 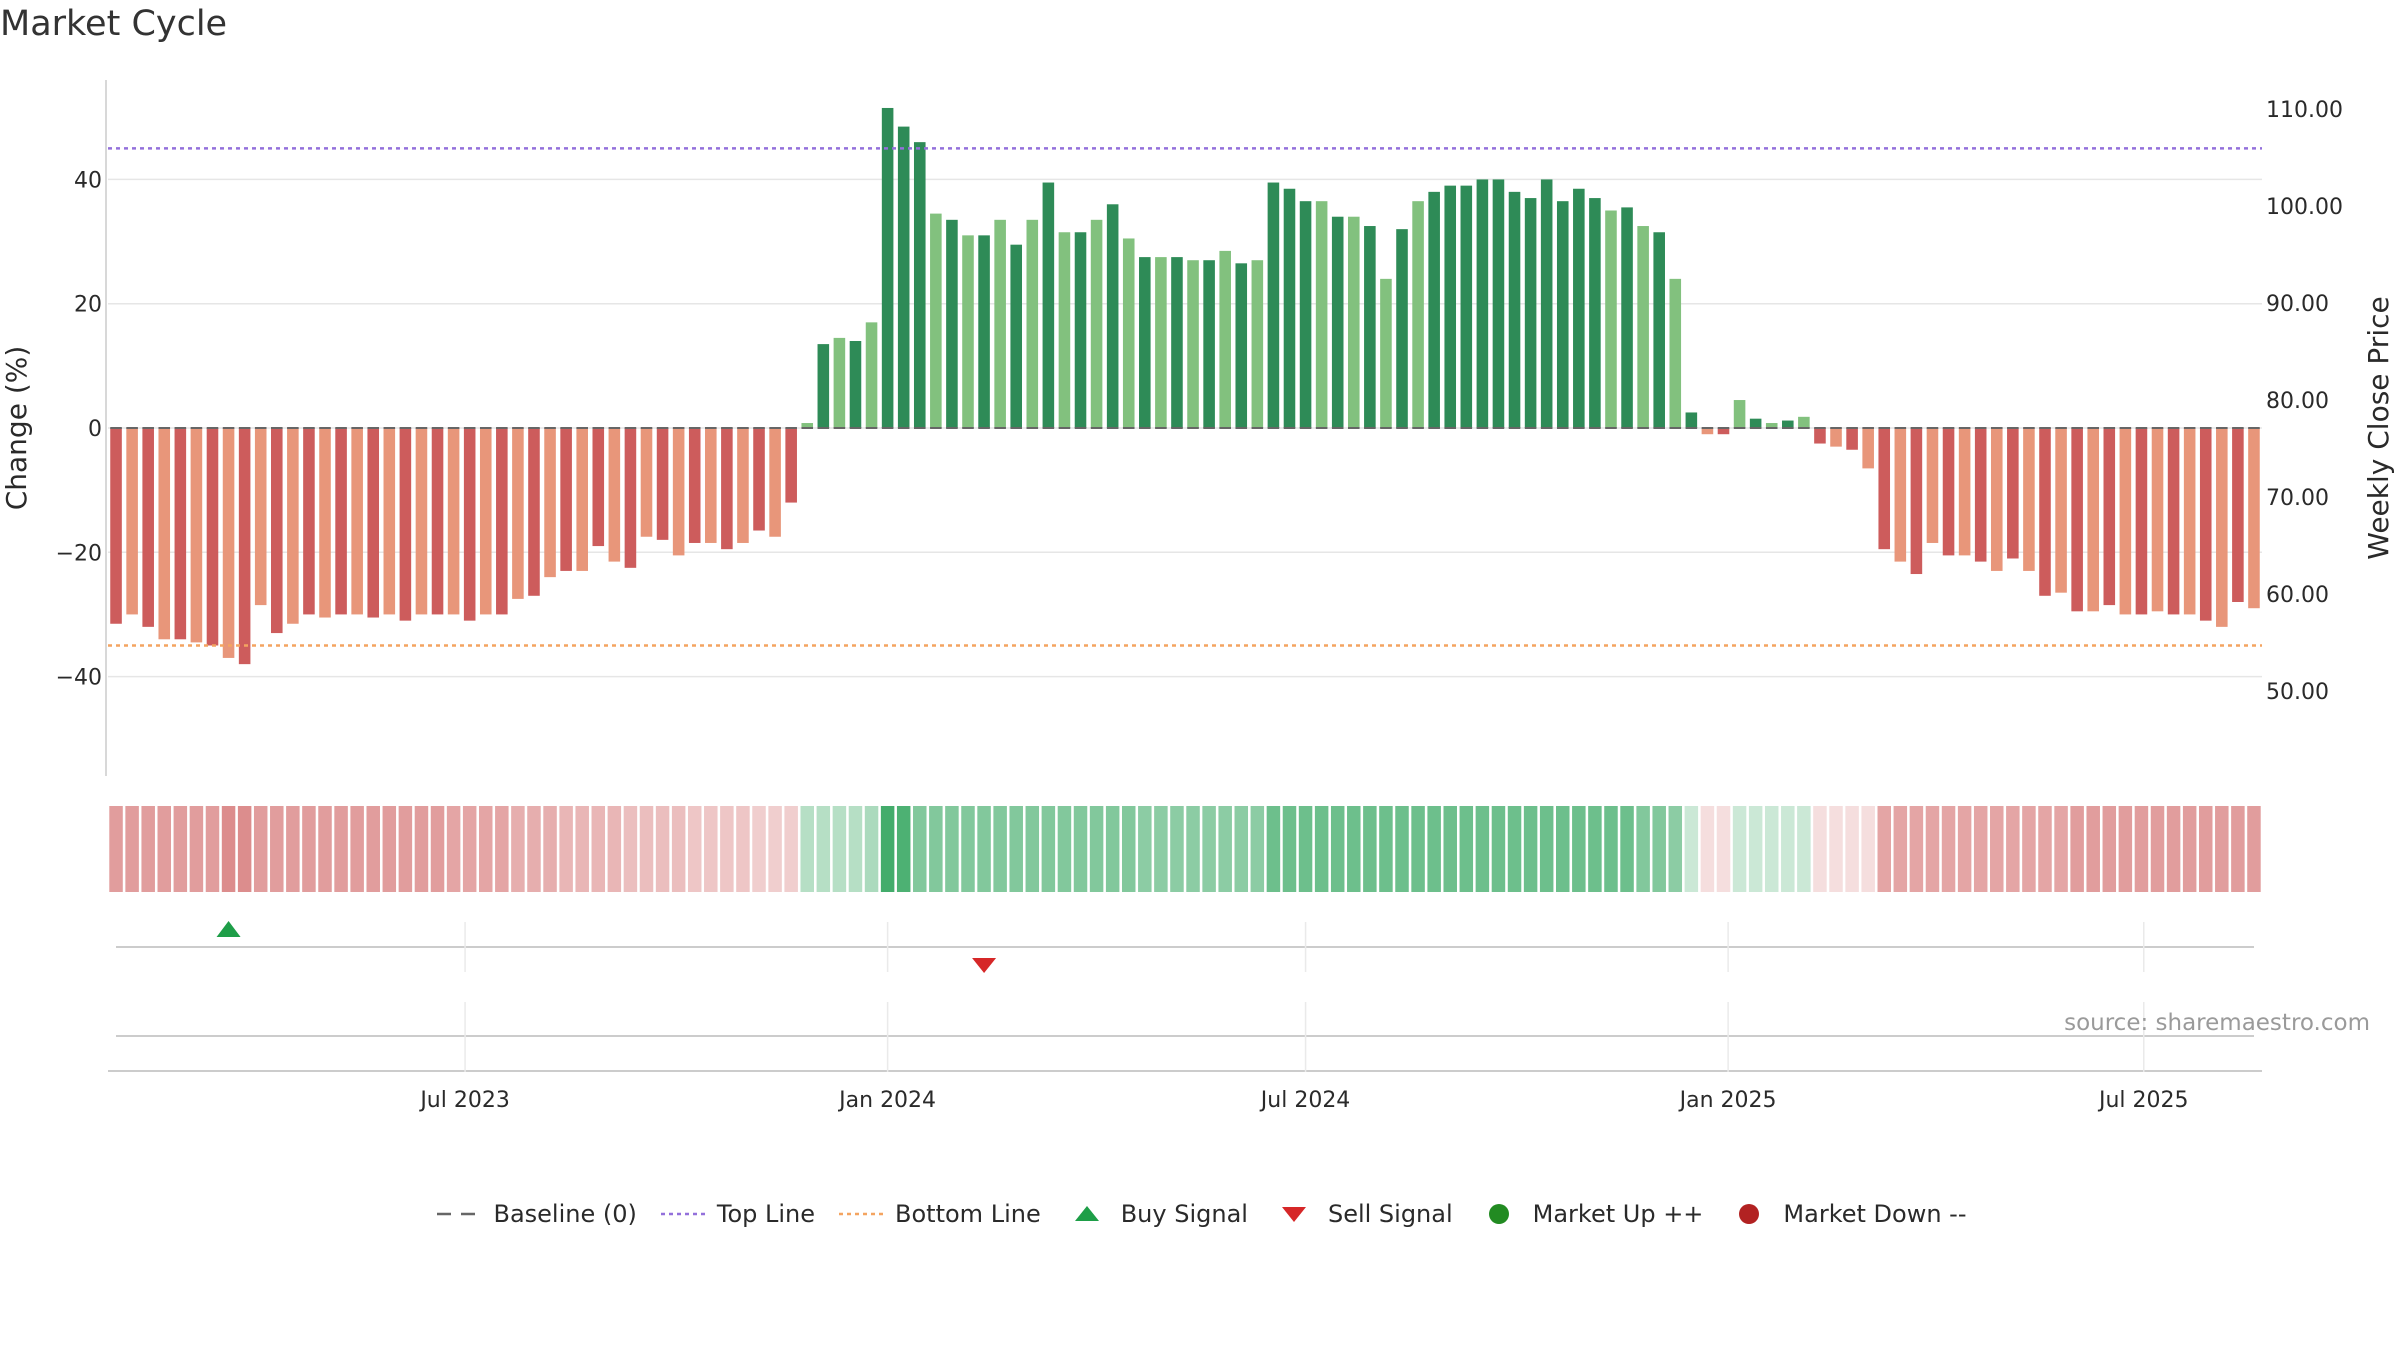 I want to click on y-tick-label-right: 60.00, so click(x=2297, y=595).